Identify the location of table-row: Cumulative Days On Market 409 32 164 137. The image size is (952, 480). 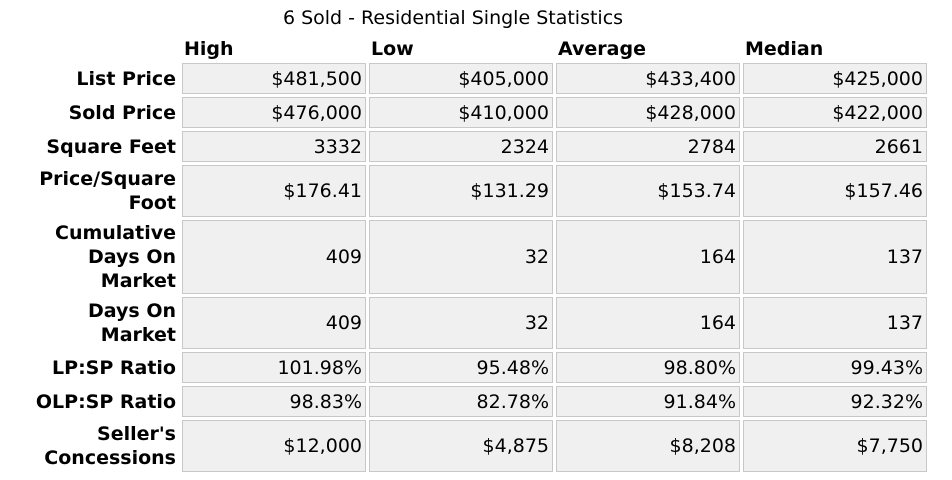
(475, 257).